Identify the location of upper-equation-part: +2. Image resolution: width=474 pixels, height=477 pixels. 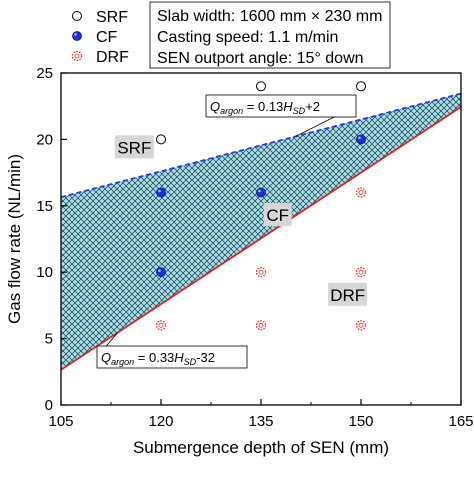
(312, 106).